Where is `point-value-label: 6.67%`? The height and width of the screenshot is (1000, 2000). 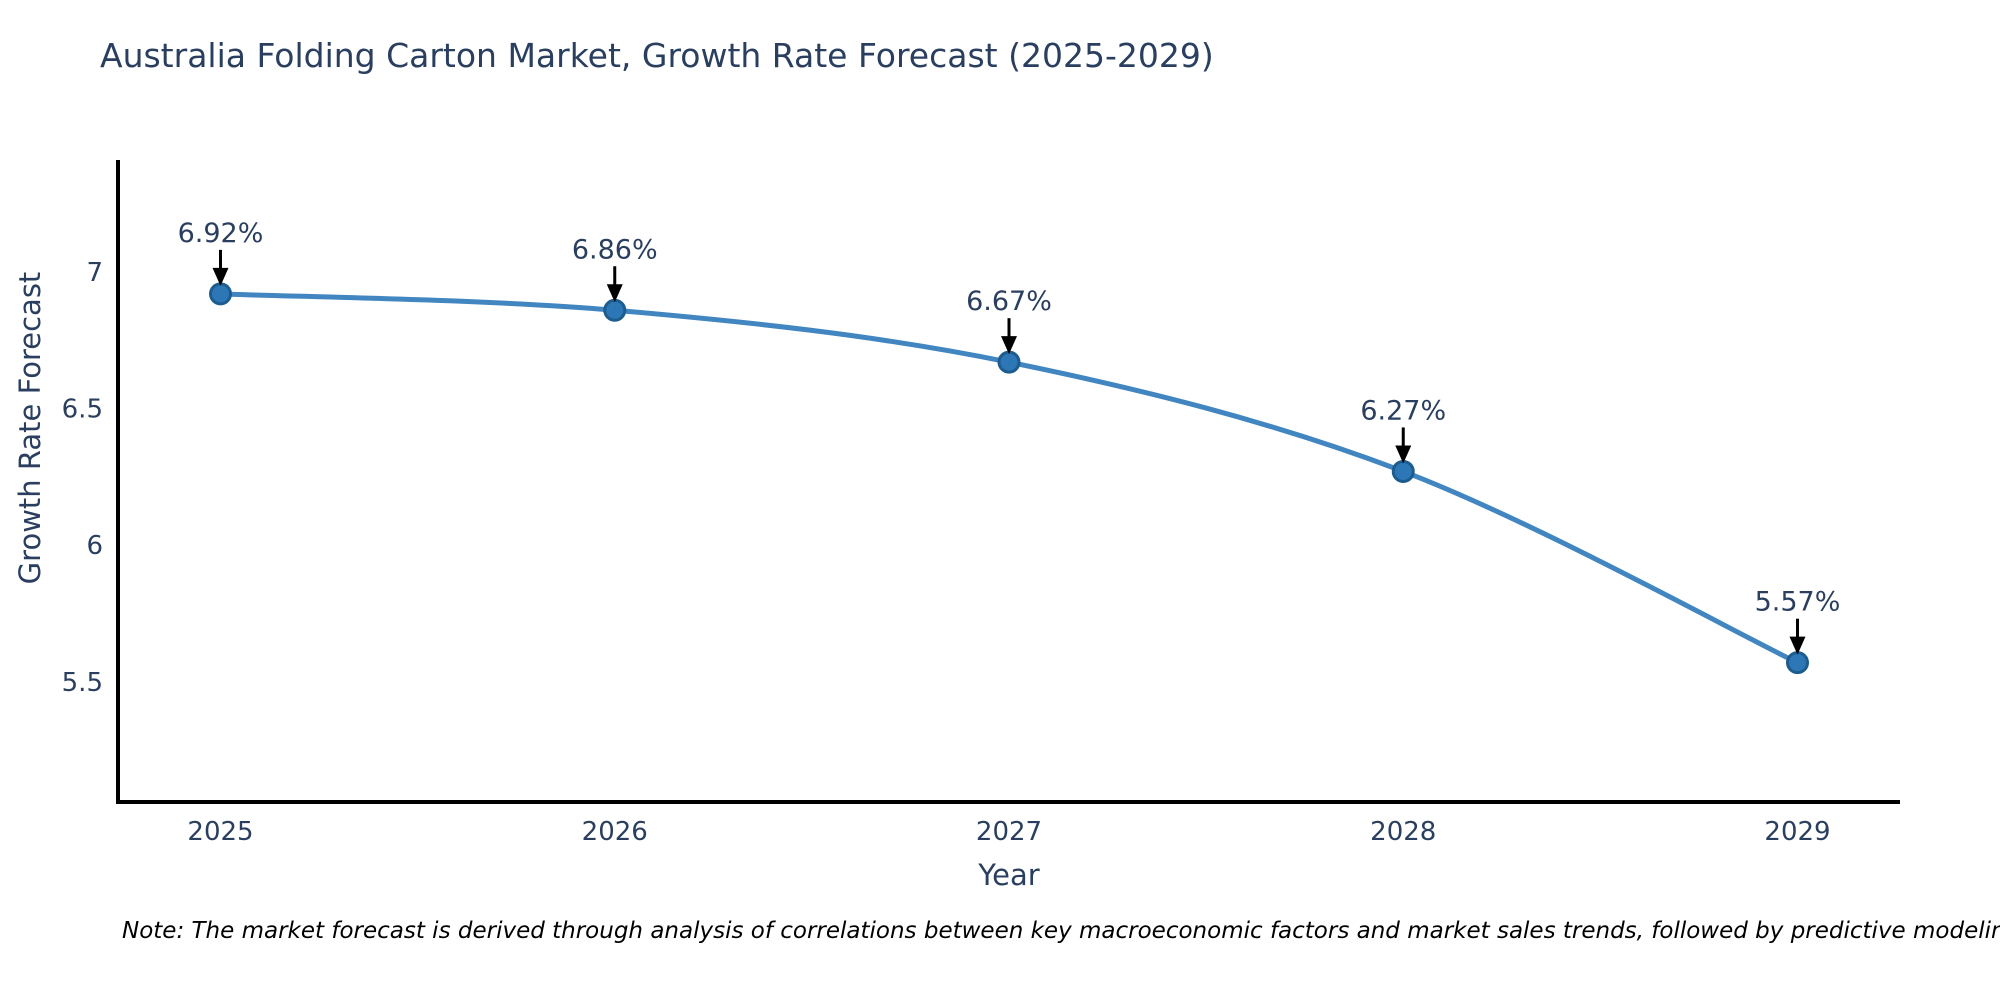 point-value-label: 6.67% is located at coordinates (1009, 301).